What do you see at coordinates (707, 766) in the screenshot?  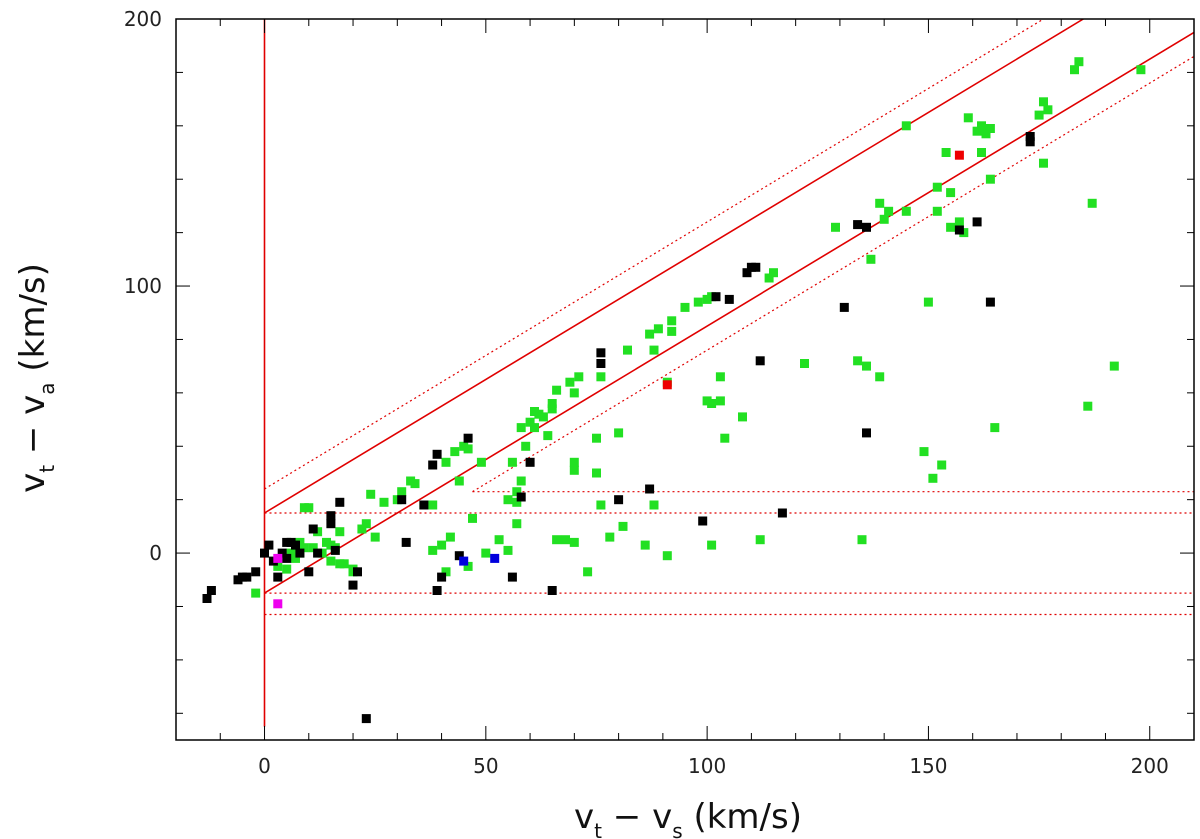 I see `x-tick-label: 100` at bounding box center [707, 766].